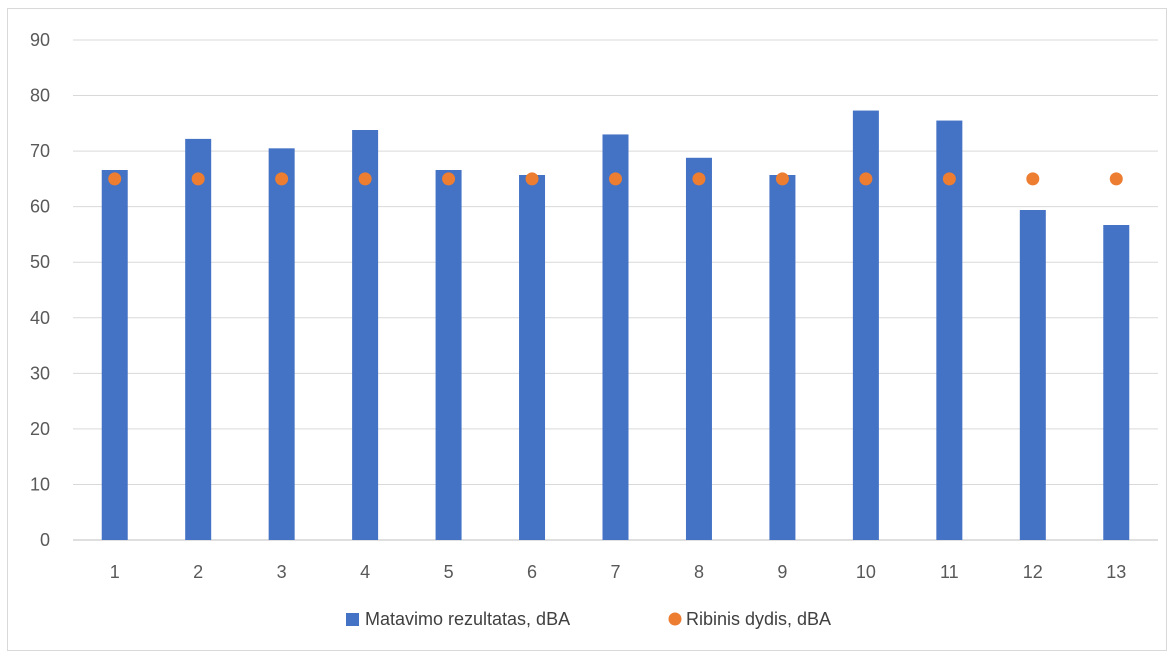  Describe the element at coordinates (115, 572) in the screenshot. I see `x-tick-label: 1` at that location.